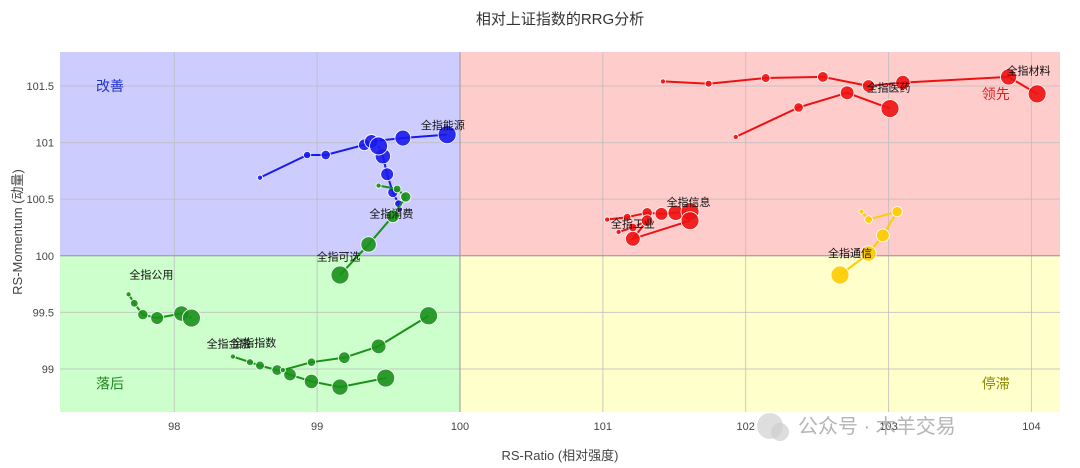  Describe the element at coordinates (48, 370) in the screenshot. I see `y-tick-label: 99` at that location.